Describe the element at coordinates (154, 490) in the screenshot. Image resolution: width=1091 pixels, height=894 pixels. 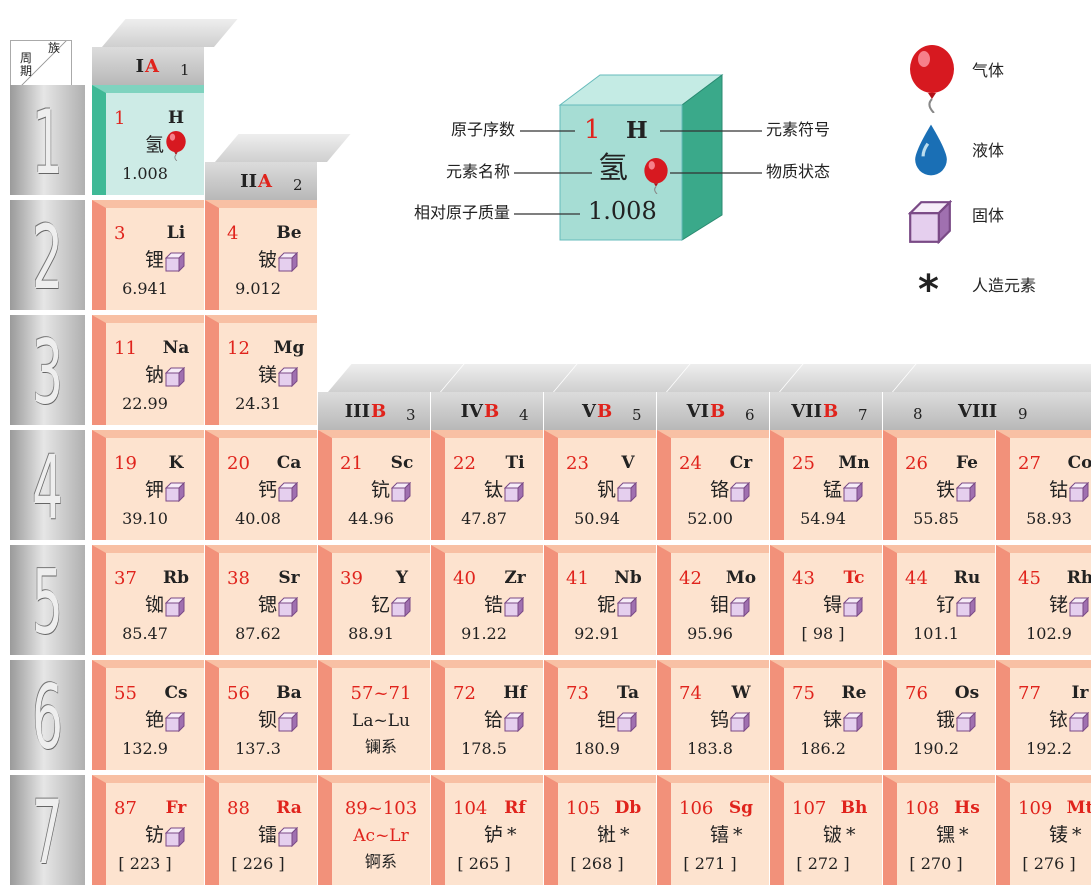
I see `element-name: 钾` at that location.